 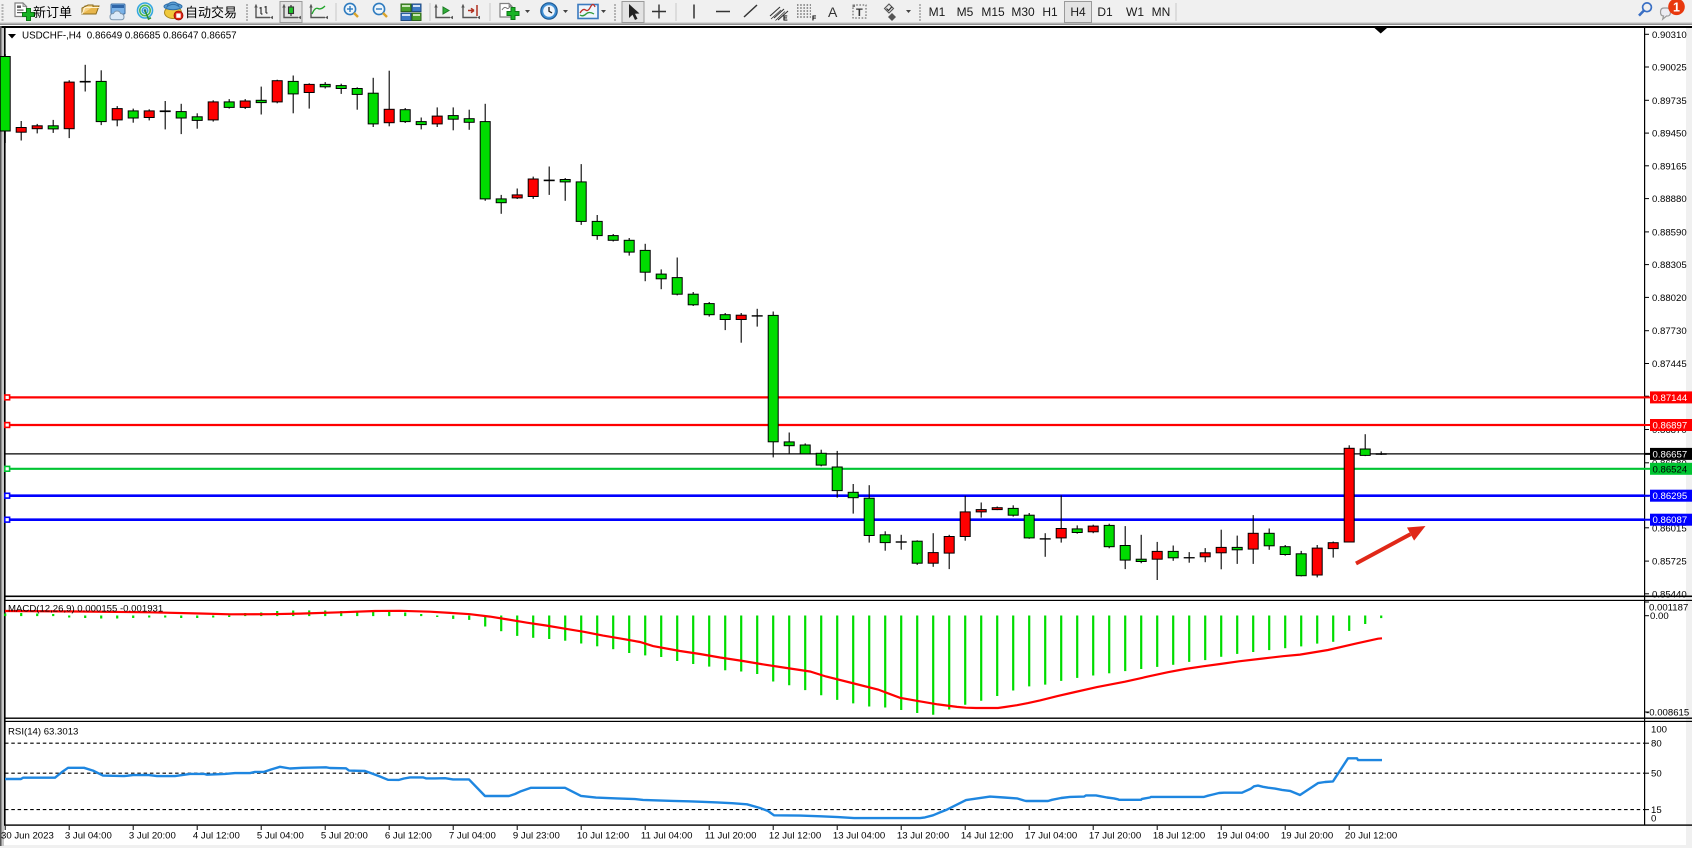 What do you see at coordinates (1670, 398) in the screenshot?
I see `svg-text: 0.87144` at bounding box center [1670, 398].